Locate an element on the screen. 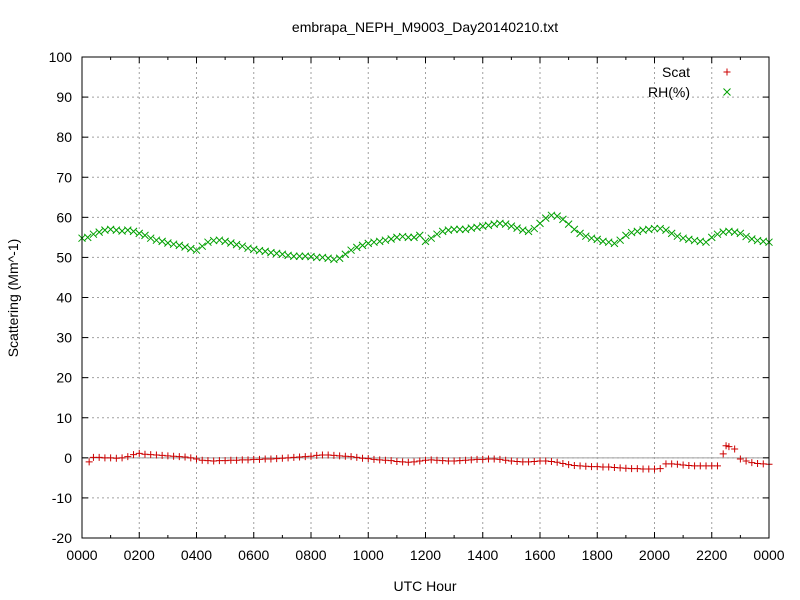 This screenshot has height=600, width=800. y-tick-label: 100 is located at coordinates (61, 57).